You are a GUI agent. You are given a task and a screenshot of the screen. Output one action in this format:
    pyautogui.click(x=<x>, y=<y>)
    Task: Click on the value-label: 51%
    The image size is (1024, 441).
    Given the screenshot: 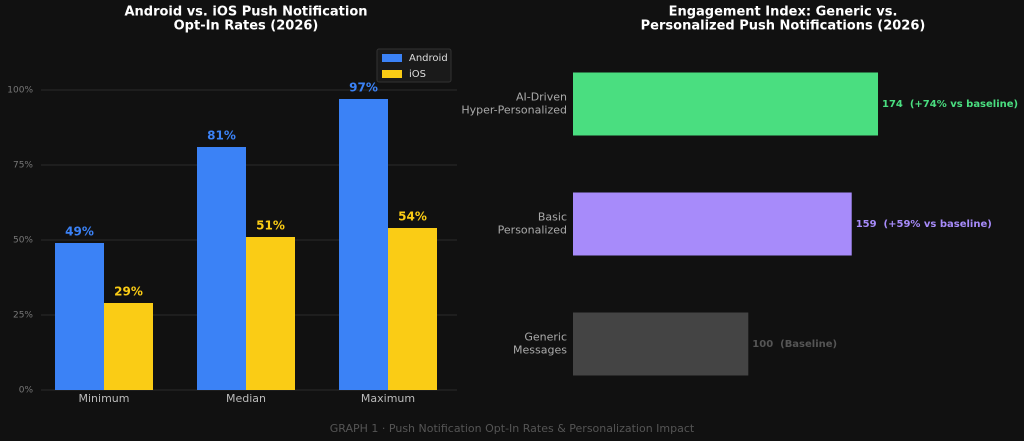 What is the action you would take?
    pyautogui.click(x=270, y=226)
    